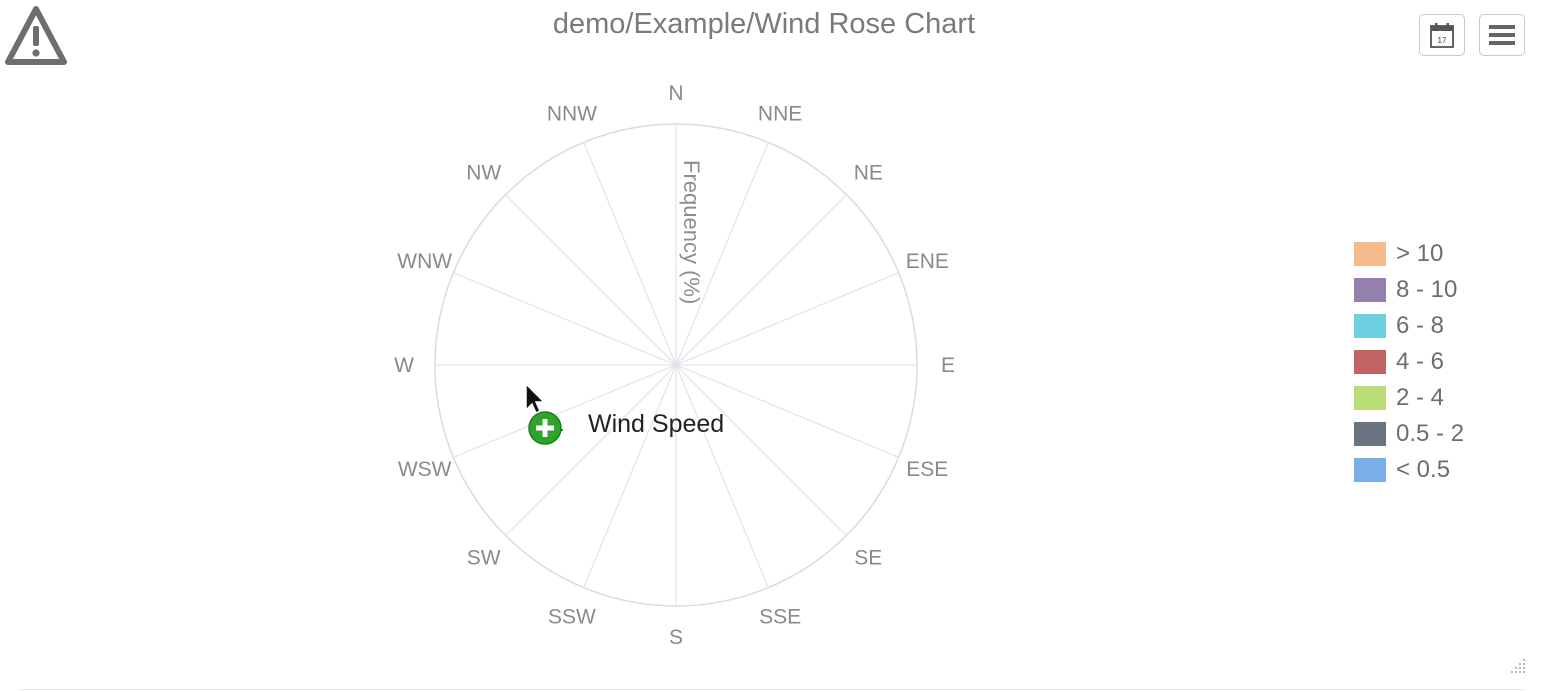  I want to click on direction-label-ese: ESE, so click(927, 469).